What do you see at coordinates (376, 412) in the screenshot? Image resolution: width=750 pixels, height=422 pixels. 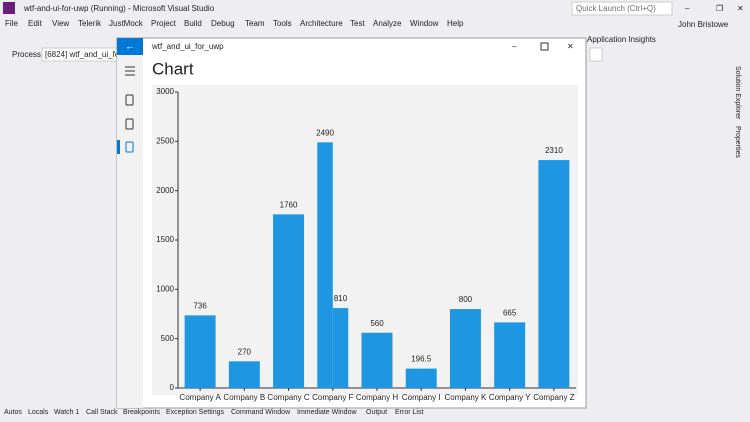 I see `bottom-tab: Output` at bounding box center [376, 412].